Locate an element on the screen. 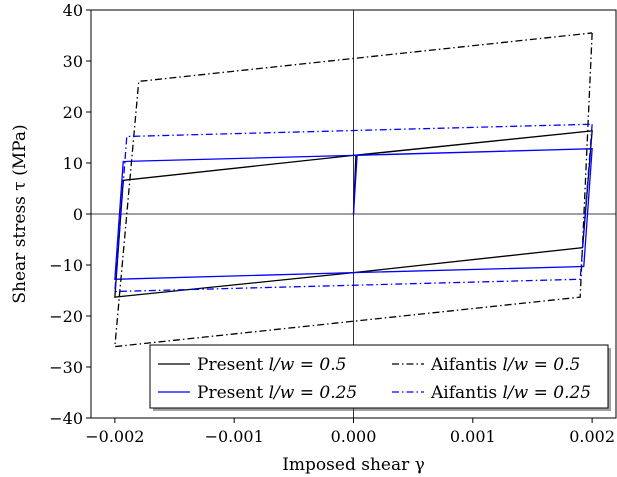 This screenshot has height=477, width=617. legend-box is located at coordinates (379, 376).